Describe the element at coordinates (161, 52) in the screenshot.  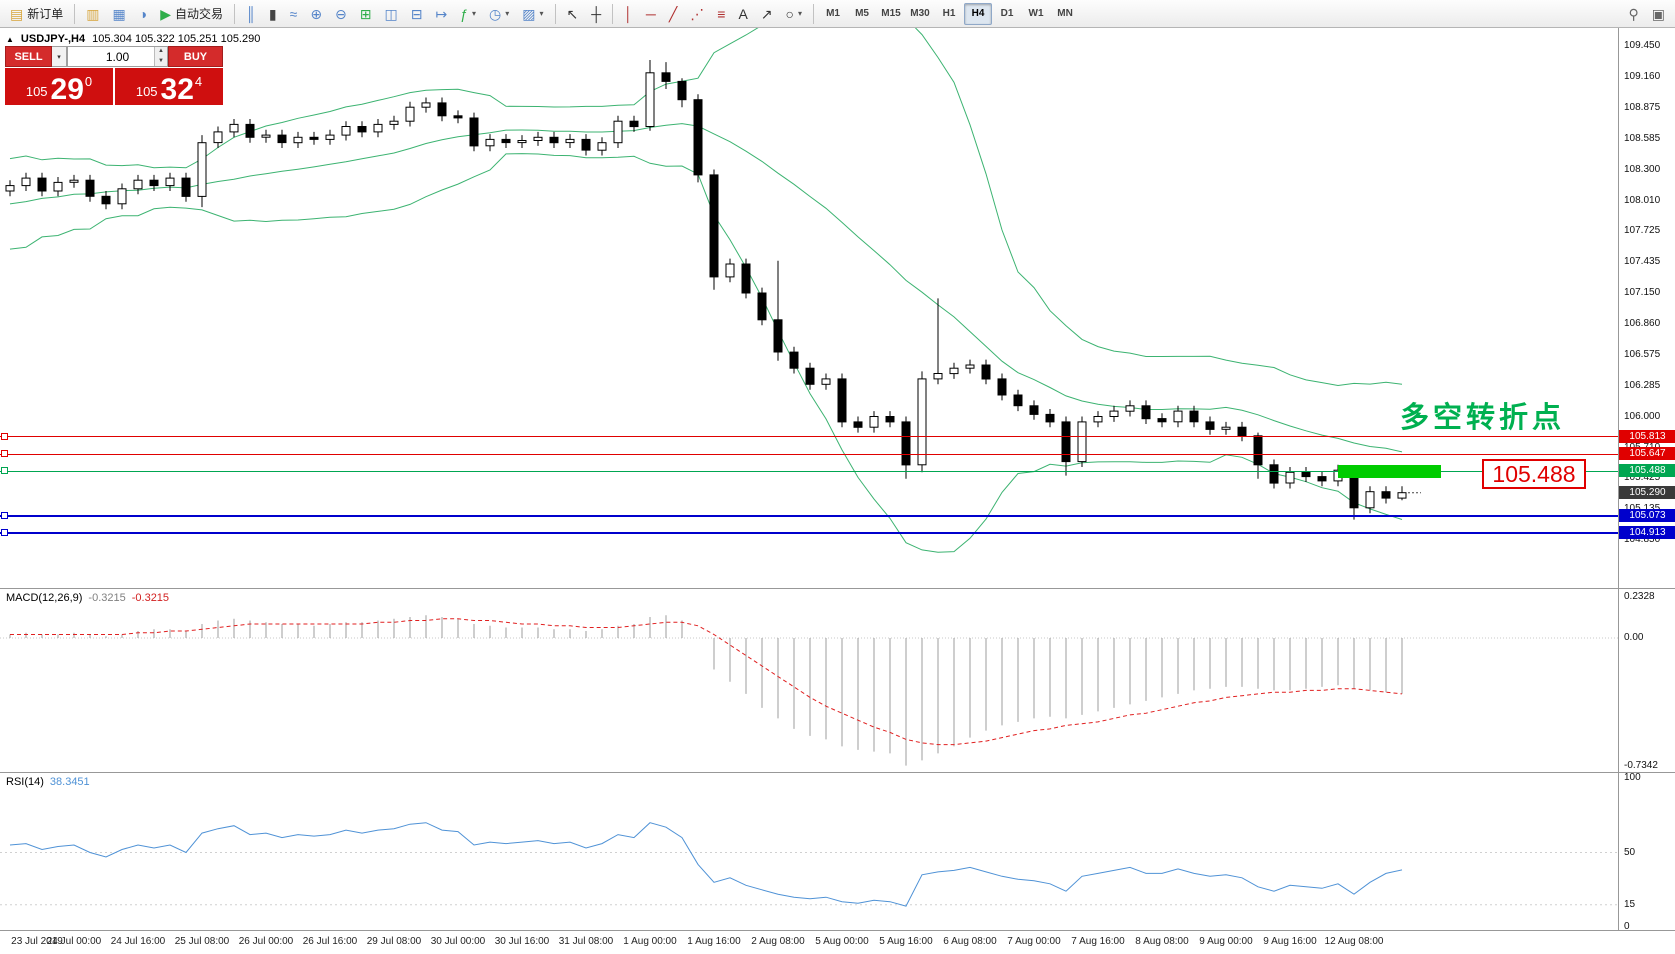
I see `volume-up-button: ▲` at that location.